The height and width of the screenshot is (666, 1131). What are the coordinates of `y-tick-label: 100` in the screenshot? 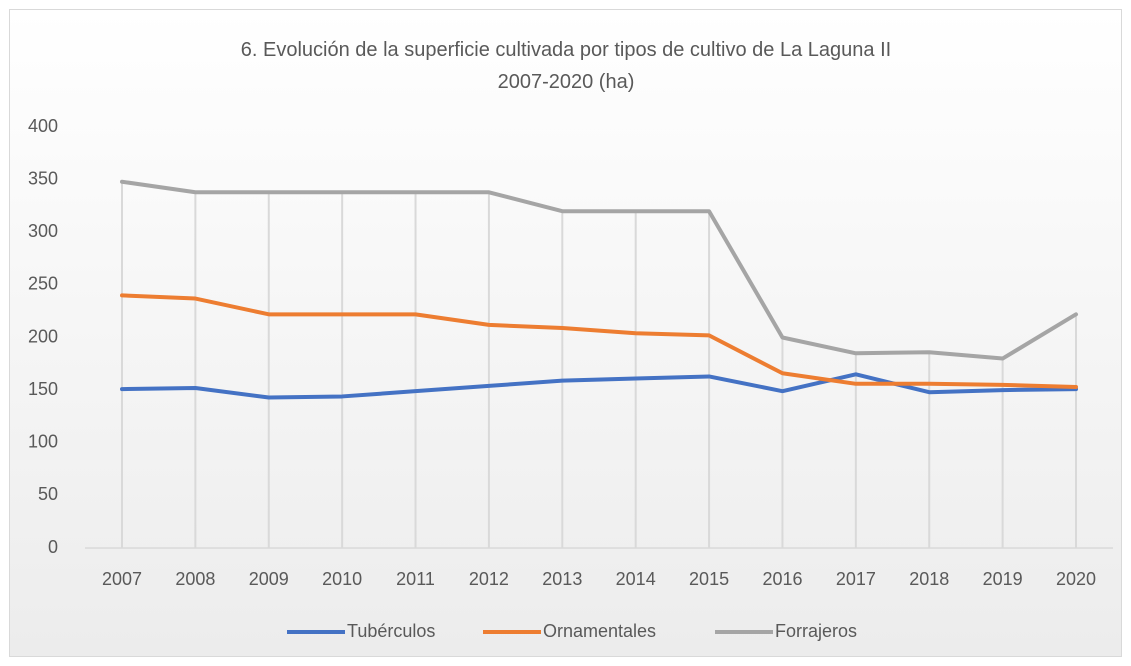 It's located at (43, 442).